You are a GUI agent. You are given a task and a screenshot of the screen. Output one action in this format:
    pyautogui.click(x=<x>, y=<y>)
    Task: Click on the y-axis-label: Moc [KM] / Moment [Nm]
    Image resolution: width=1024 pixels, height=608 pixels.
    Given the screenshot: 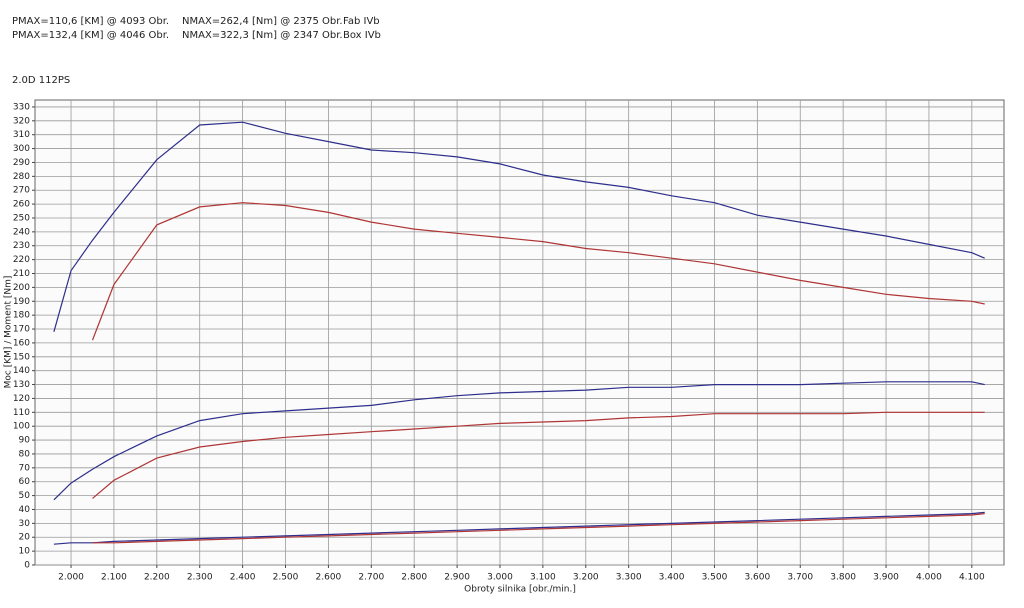 What is the action you would take?
    pyautogui.click(x=9, y=332)
    